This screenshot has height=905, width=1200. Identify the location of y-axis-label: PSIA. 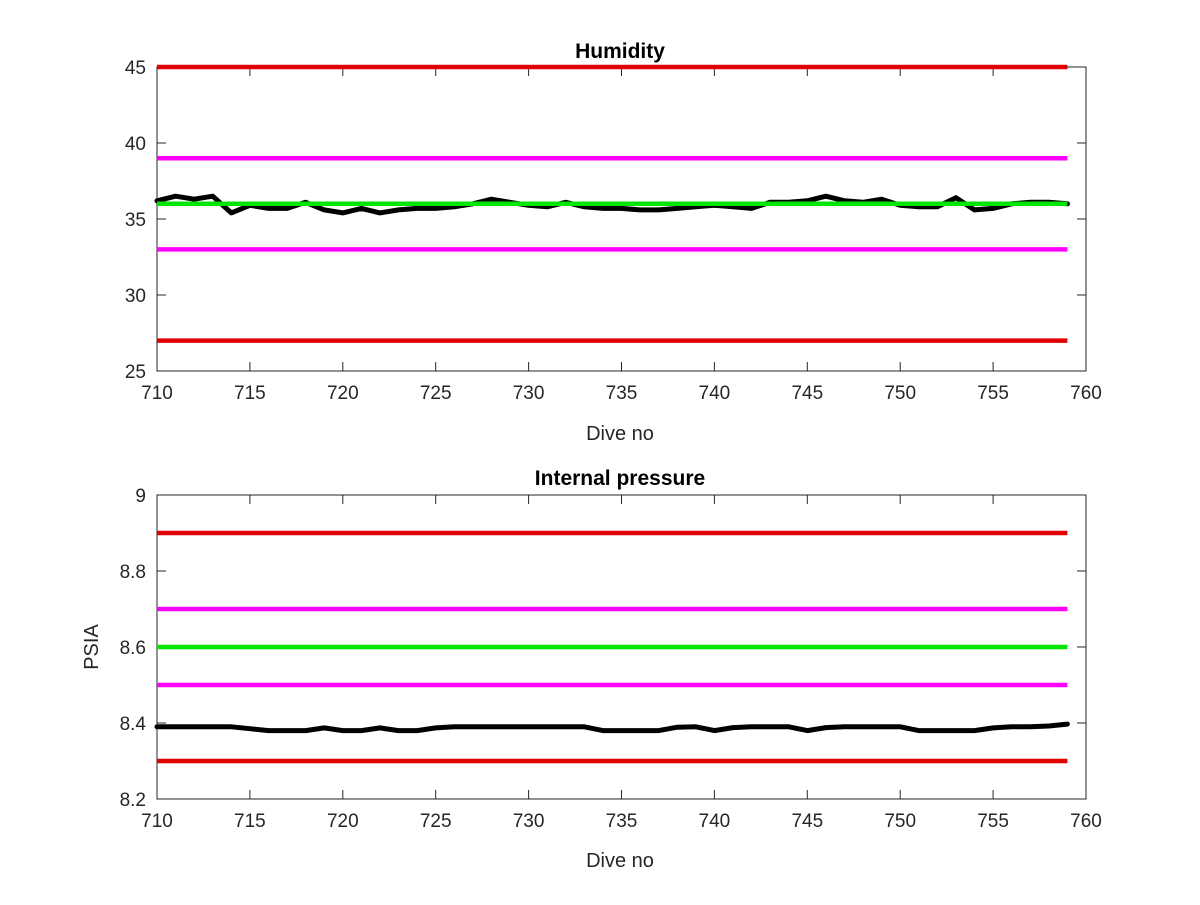
(92, 647).